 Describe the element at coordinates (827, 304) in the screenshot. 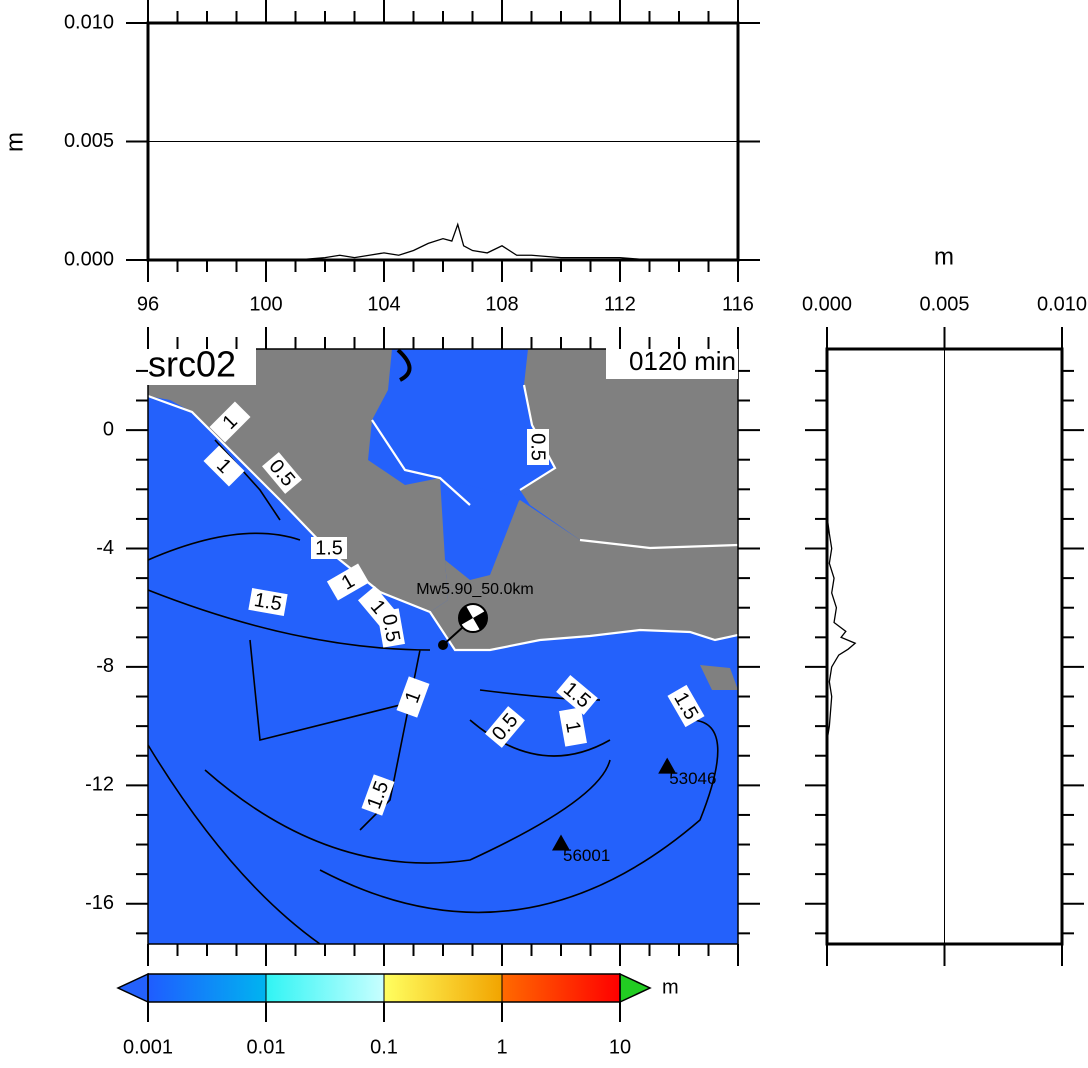

I see `x-tick-label: 0.000` at that location.